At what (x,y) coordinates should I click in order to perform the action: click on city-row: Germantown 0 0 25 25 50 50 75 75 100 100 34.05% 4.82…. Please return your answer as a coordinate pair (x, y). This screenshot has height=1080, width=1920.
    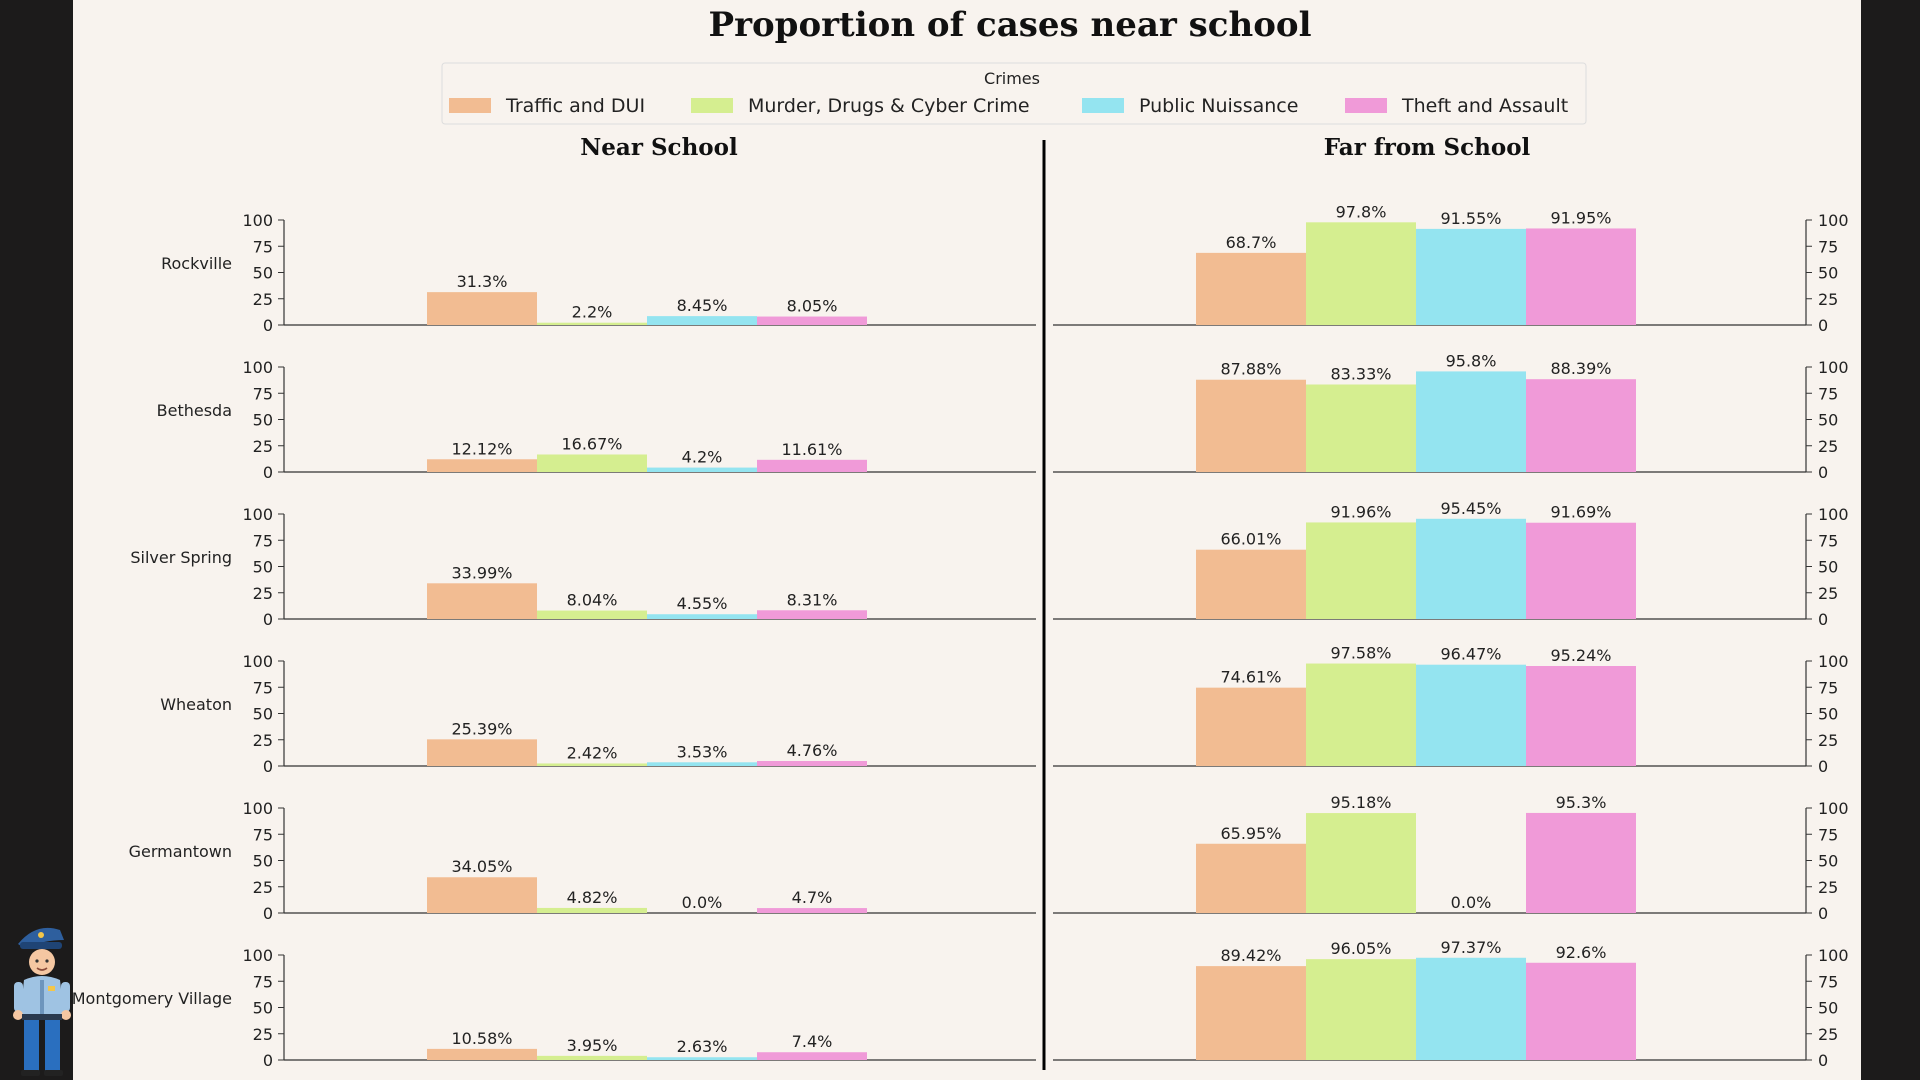
    Looking at the image, I should click on (989, 858).